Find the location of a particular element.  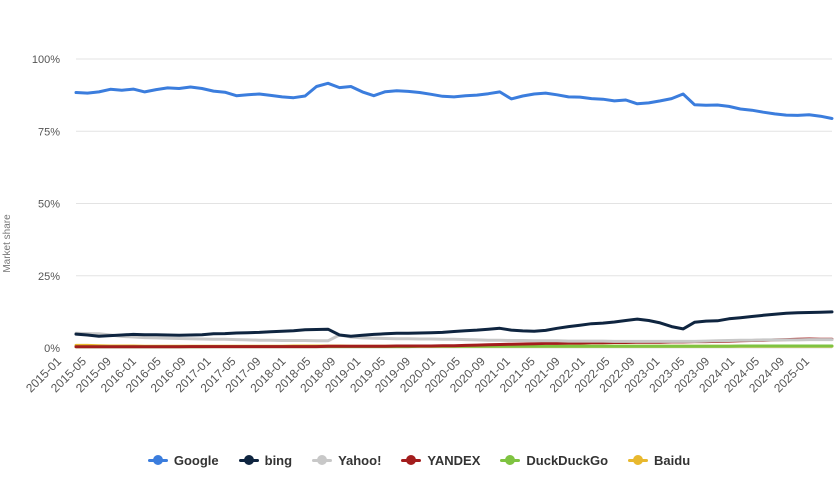

y-tick-label: 75% is located at coordinates (49, 132).